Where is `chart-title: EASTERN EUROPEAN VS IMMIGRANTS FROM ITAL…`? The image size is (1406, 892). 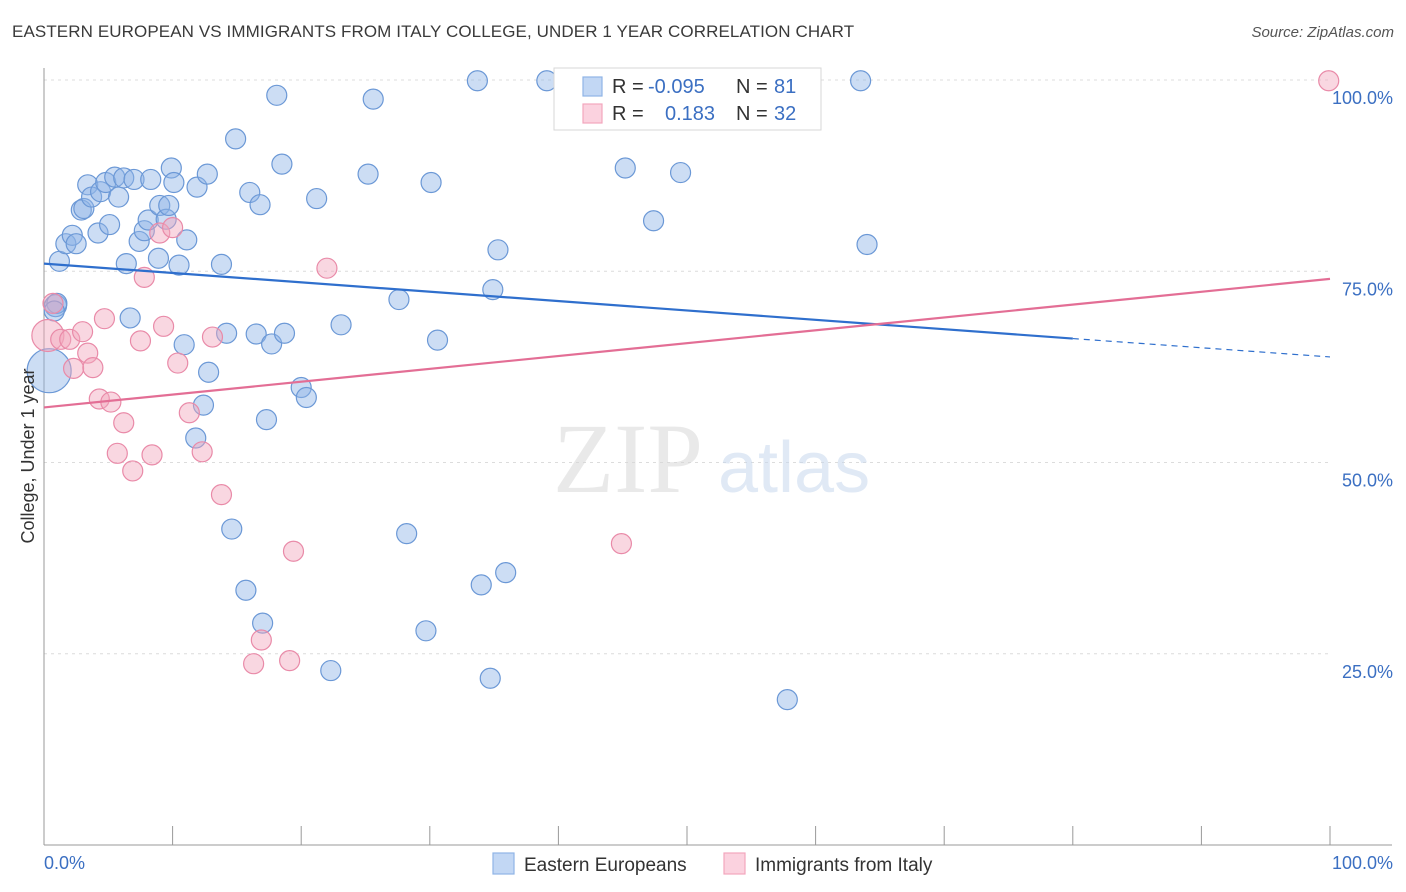
chart-title: EASTERN EUROPEAN VS IMMIGRANTS FROM ITAL… is located at coordinates (433, 31).